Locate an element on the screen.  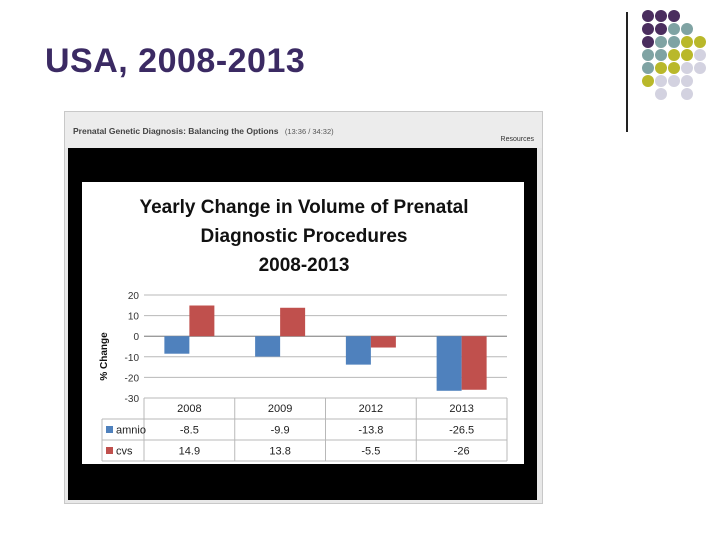
table-value: 14.9 is located at coordinates (189, 452).